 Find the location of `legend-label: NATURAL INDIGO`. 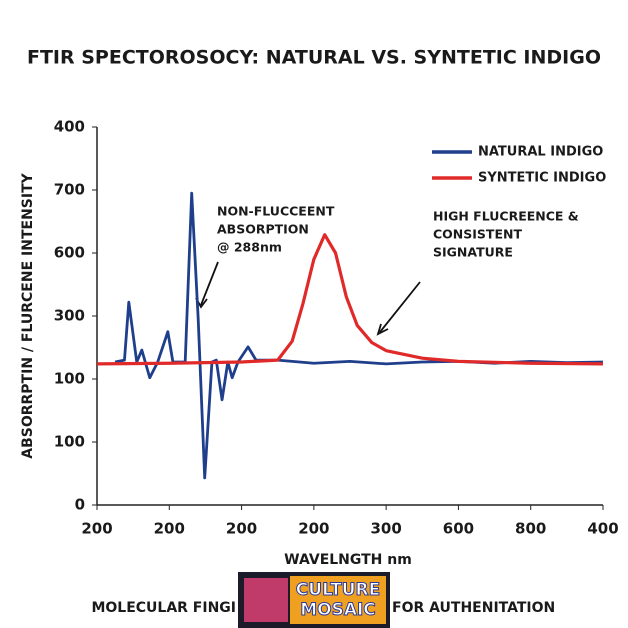

legend-label: NATURAL INDIGO is located at coordinates (540, 152).